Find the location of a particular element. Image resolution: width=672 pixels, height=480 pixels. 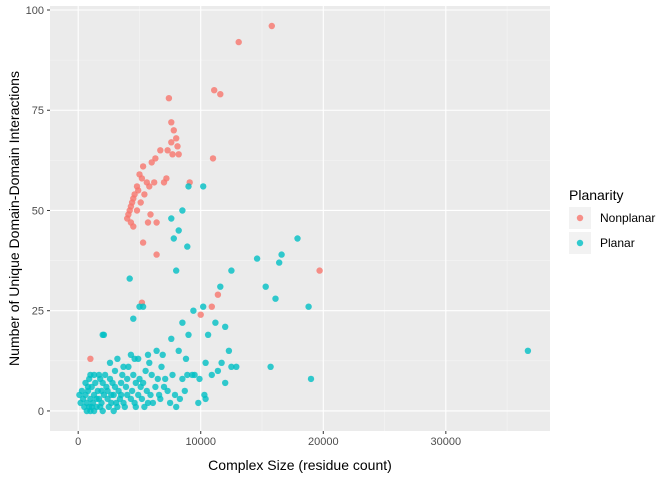

legend-marker-nonplanar is located at coordinates (580, 218).